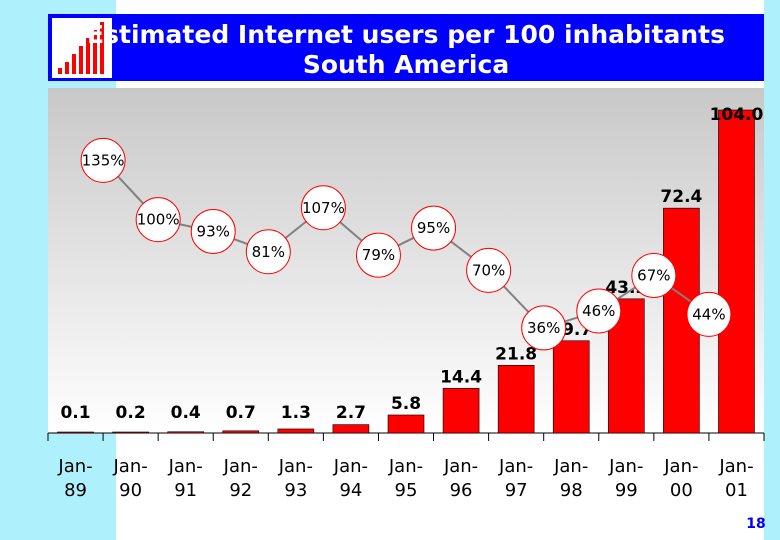 The width and height of the screenshot is (780, 540). What do you see at coordinates (681, 490) in the screenshot?
I see `x-tick-label-line2: 00` at bounding box center [681, 490].